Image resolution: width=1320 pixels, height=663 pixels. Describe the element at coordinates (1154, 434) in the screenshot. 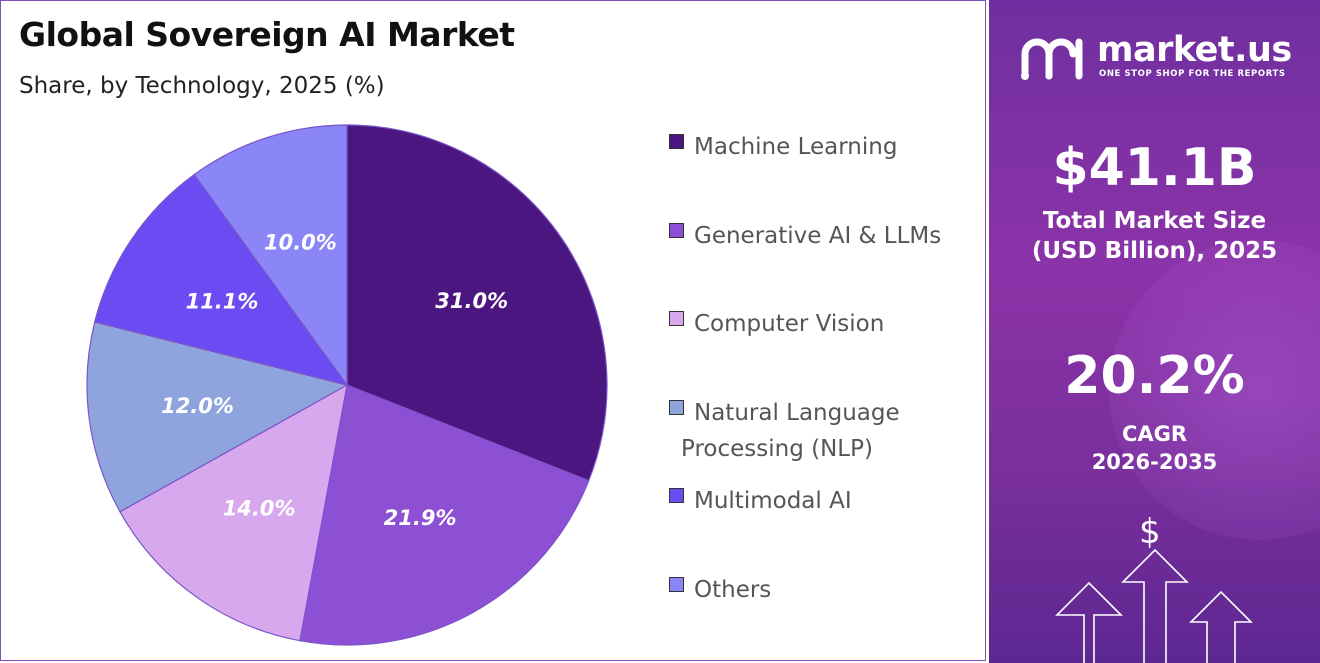

I see `cagr-label: CAGR` at that location.